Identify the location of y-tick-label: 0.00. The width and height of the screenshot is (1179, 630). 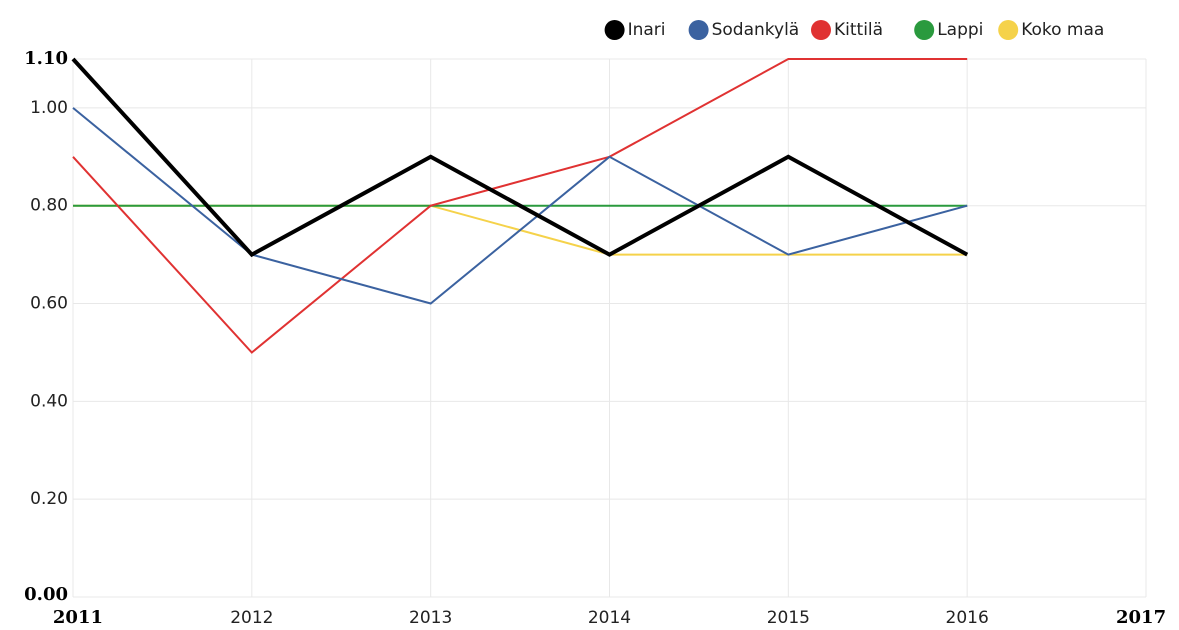
(46, 594).